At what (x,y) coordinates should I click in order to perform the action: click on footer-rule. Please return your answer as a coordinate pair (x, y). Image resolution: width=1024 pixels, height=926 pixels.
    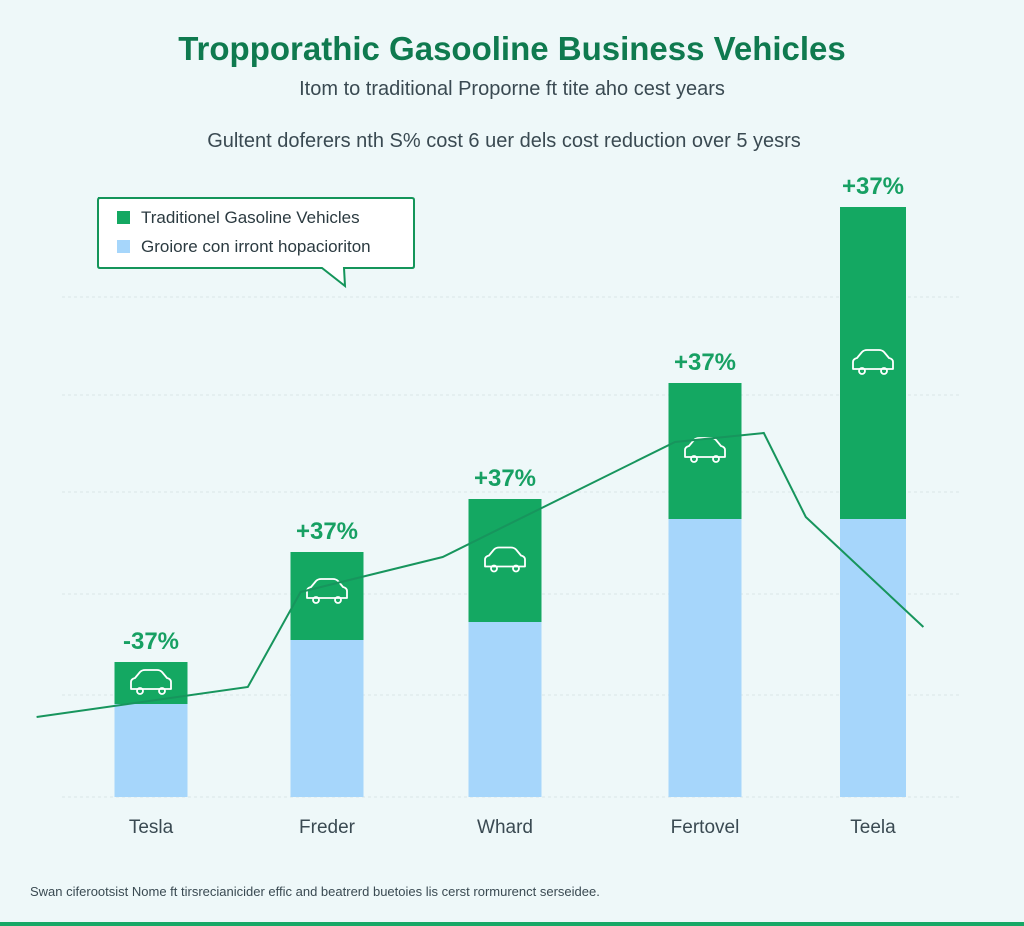
    Looking at the image, I should click on (512, 924).